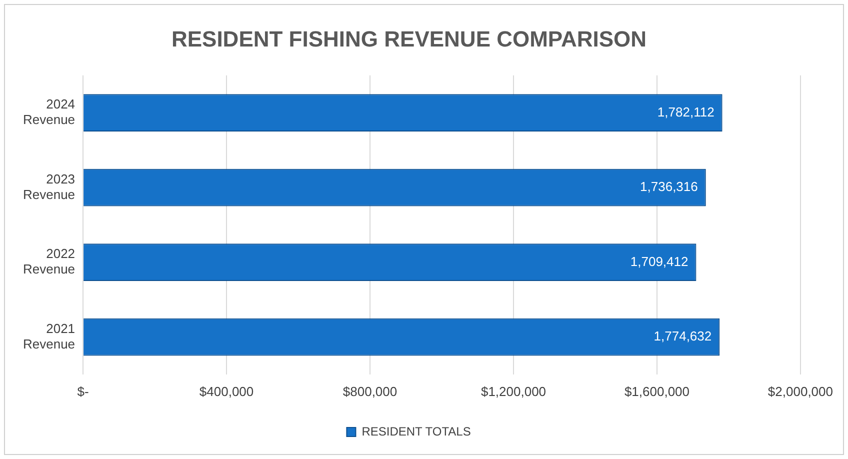 Image resolution: width=848 pixels, height=459 pixels. What do you see at coordinates (801, 391) in the screenshot?
I see `x-tick-label: $2,000,000` at bounding box center [801, 391].